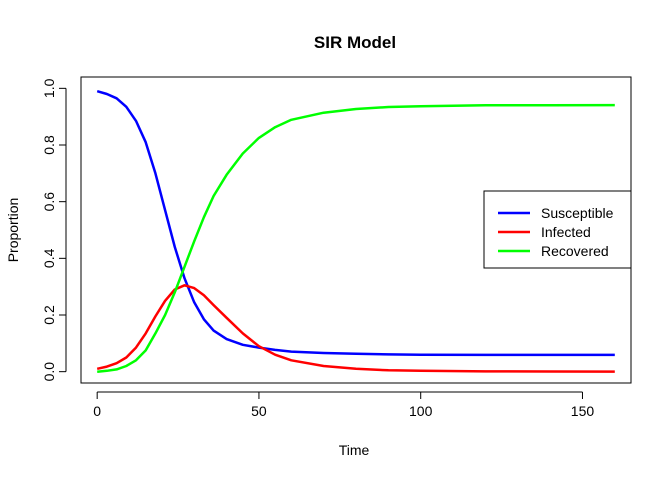 The height and width of the screenshot is (480, 672). I want to click on legend-label-recovered: Recovered, so click(575, 251).